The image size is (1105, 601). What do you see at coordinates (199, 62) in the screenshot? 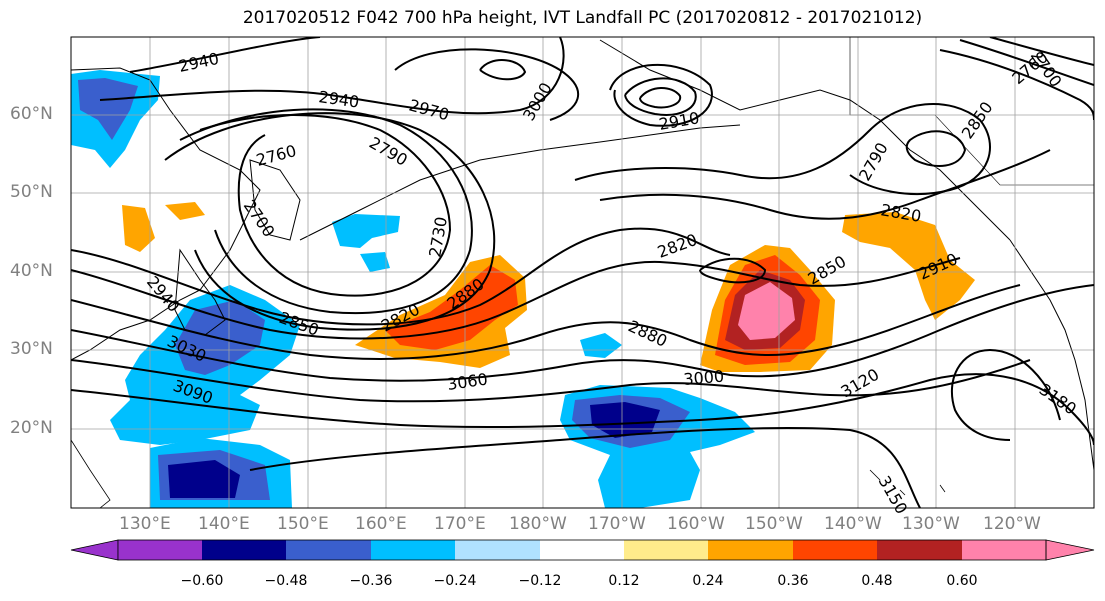
I see `contour-label: 2940` at bounding box center [199, 62].